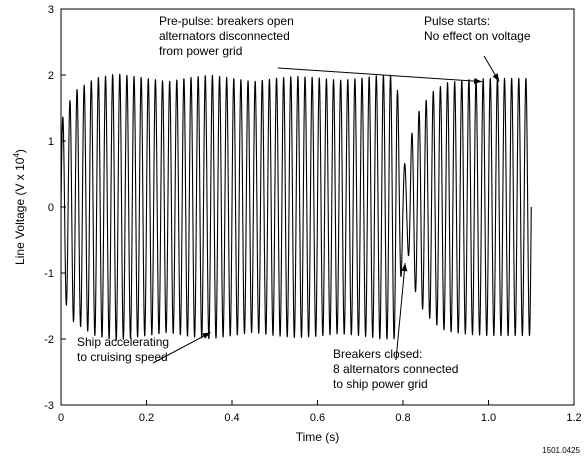 Image resolution: width=587 pixels, height=460 pixels. What do you see at coordinates (224, 36) in the screenshot?
I see `annotation-pre-pulse-line-2: alternators disconnected` at bounding box center [224, 36].